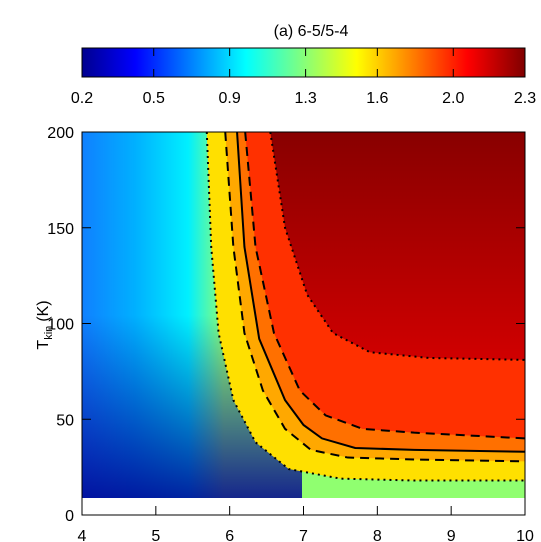 This screenshot has height=542, width=541. Describe the element at coordinates (60, 133) in the screenshot. I see `y-tick-label: 200` at that location.